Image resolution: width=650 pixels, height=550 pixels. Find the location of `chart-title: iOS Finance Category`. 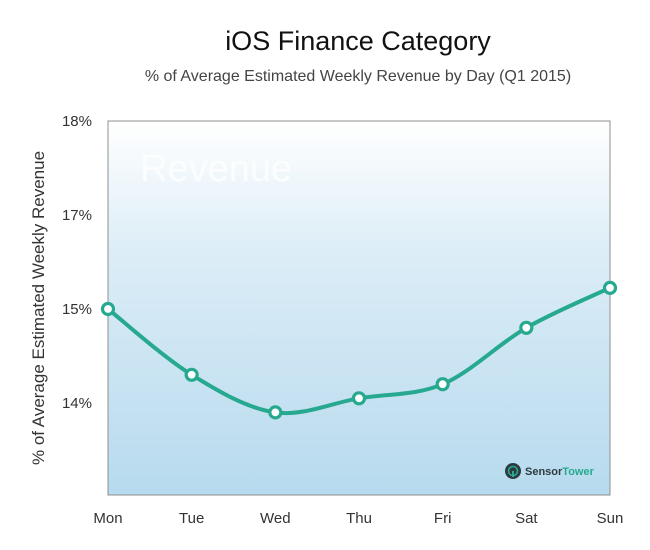

chart-title: iOS Finance Category is located at coordinates (358, 41).